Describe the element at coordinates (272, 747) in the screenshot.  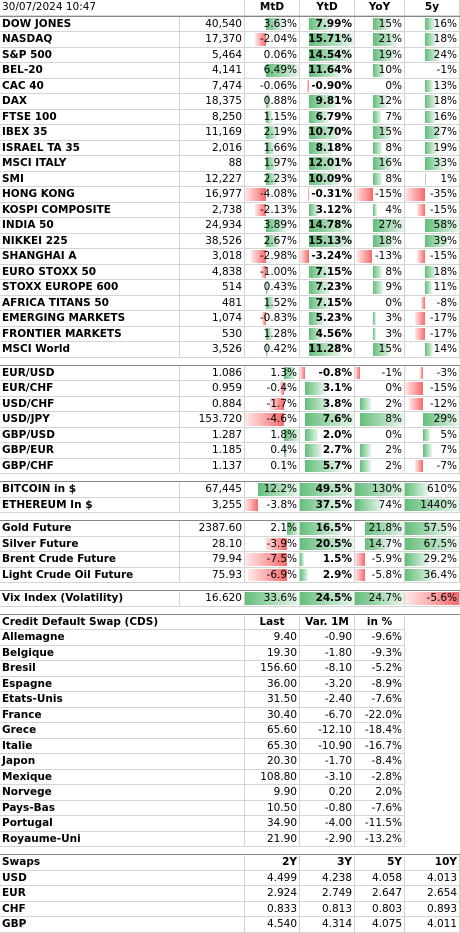
I see `value: 65.30` at that location.